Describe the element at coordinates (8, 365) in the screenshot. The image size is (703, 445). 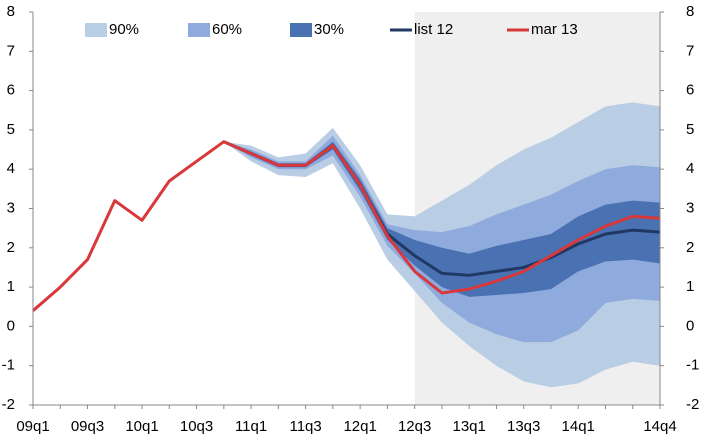
I see `y-tick-label: -1` at that location.